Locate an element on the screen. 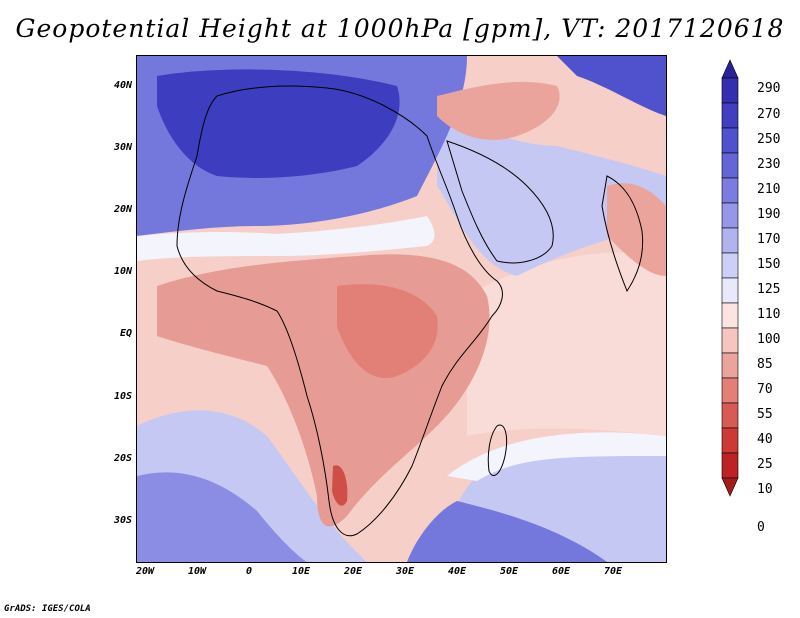 The height and width of the screenshot is (618, 800). x-tick-label: 0 is located at coordinates (249, 571).